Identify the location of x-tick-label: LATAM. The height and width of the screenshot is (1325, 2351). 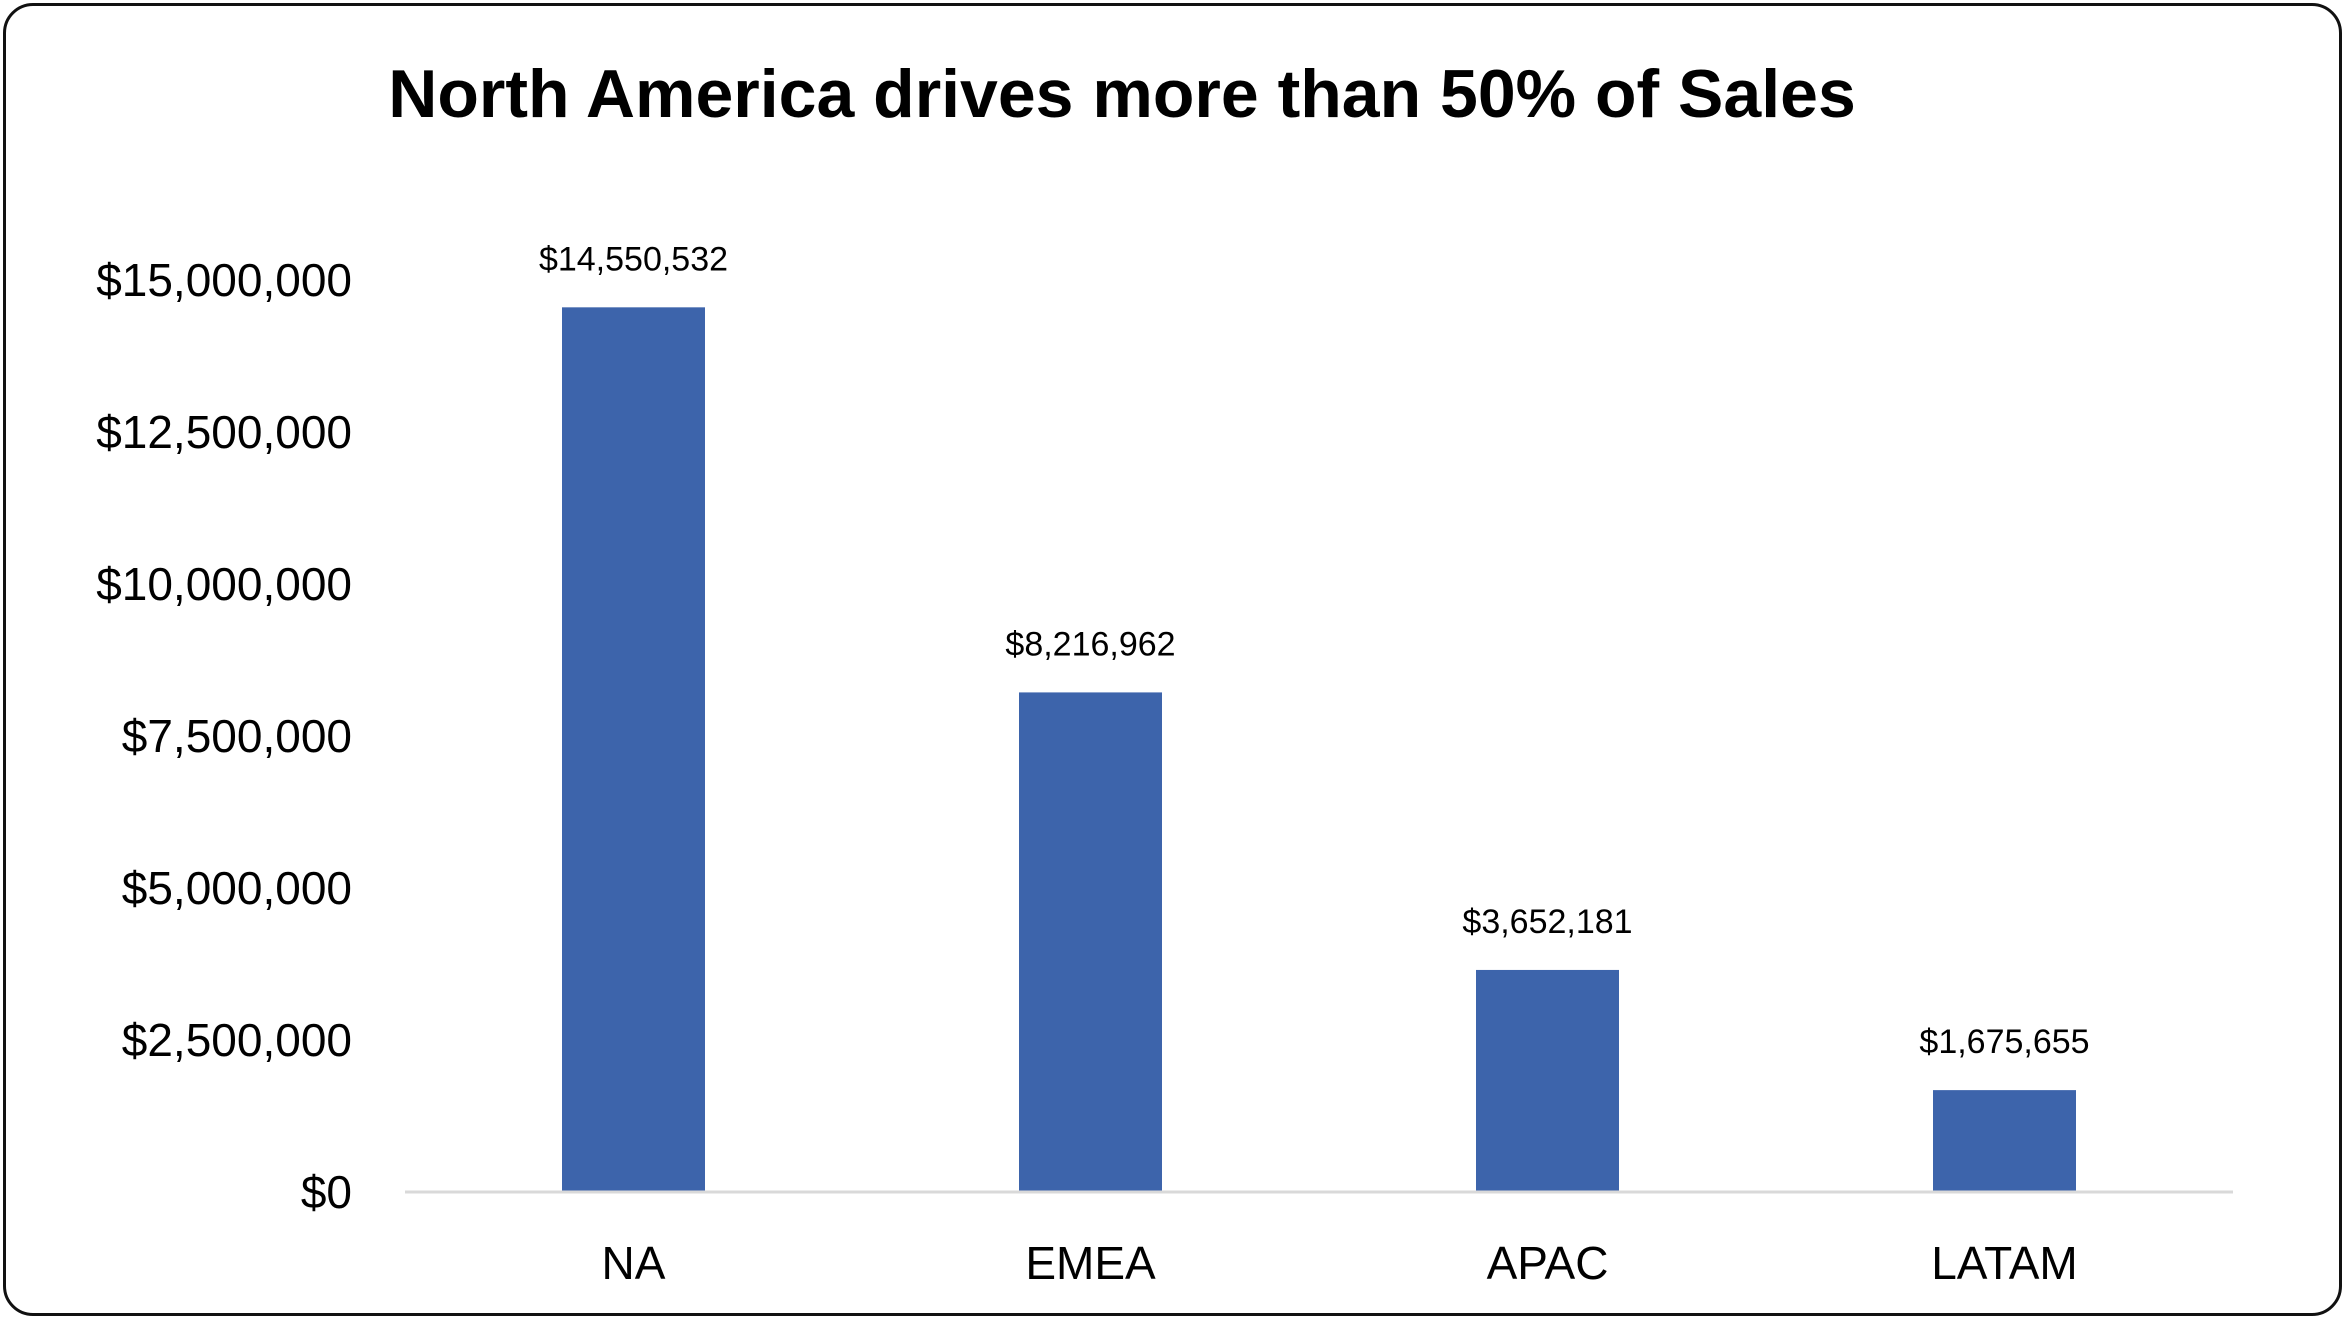
(2004, 1263).